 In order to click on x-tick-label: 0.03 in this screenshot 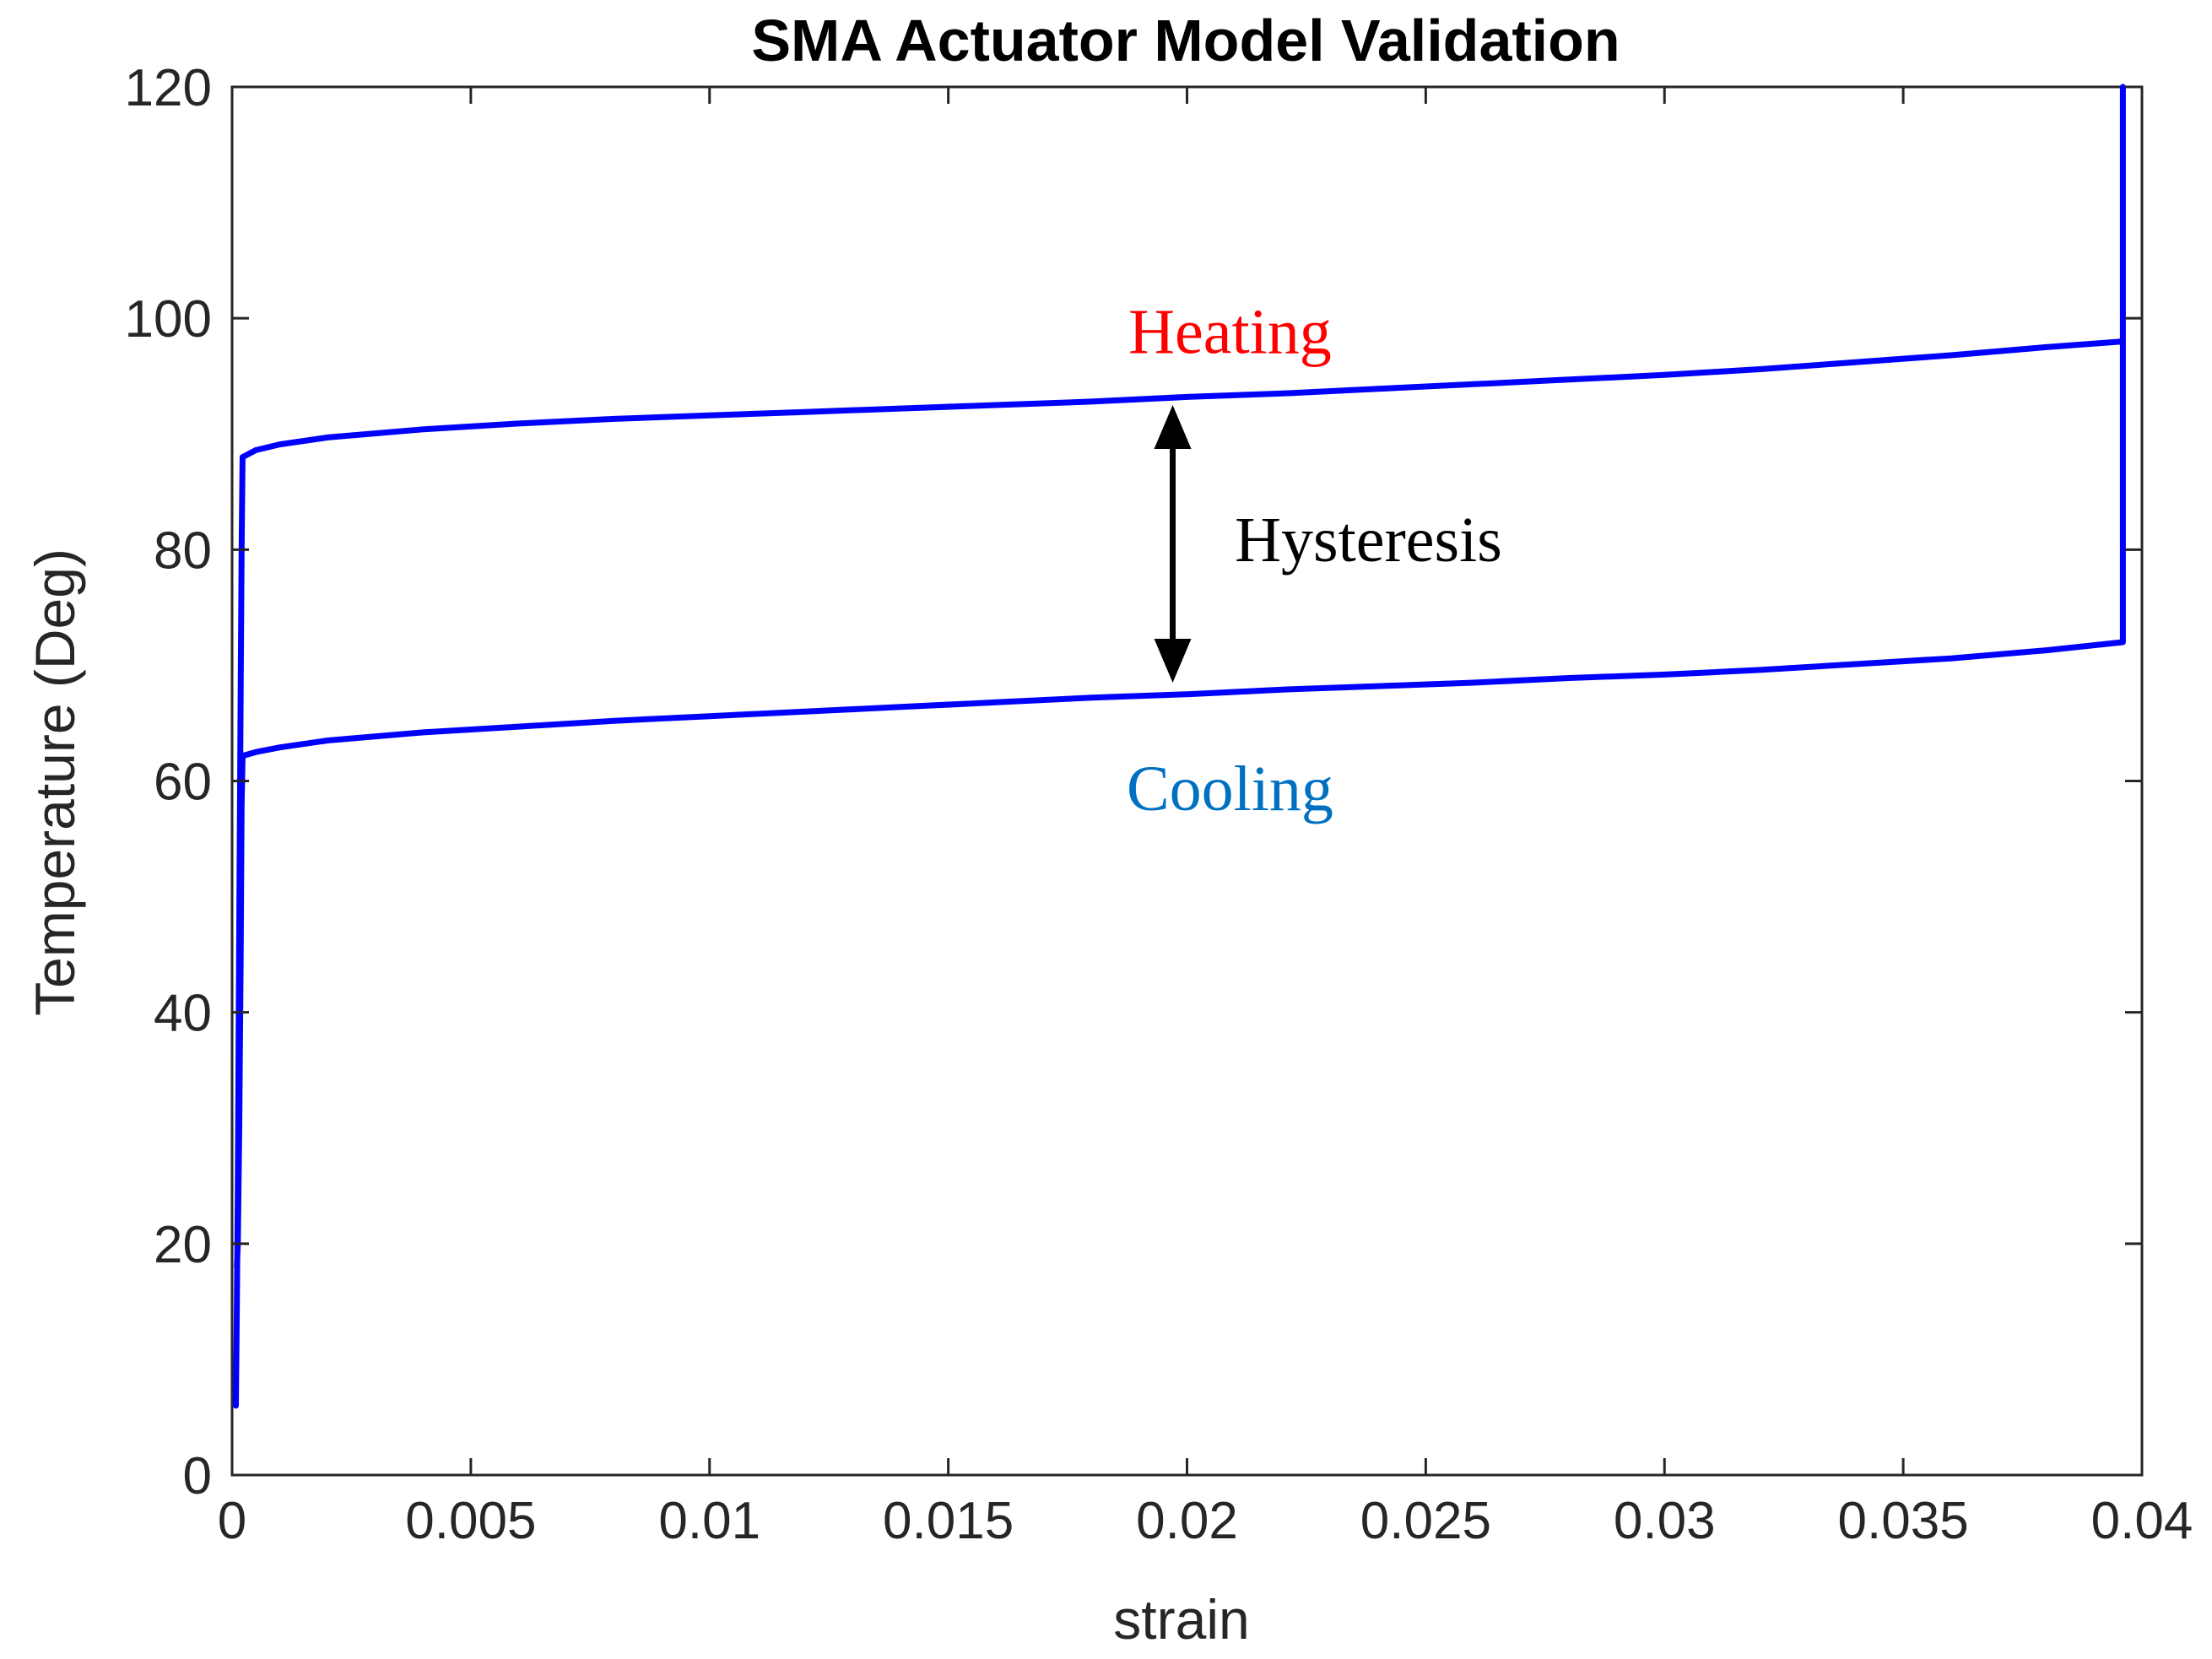, I will do `click(1665, 1521)`.